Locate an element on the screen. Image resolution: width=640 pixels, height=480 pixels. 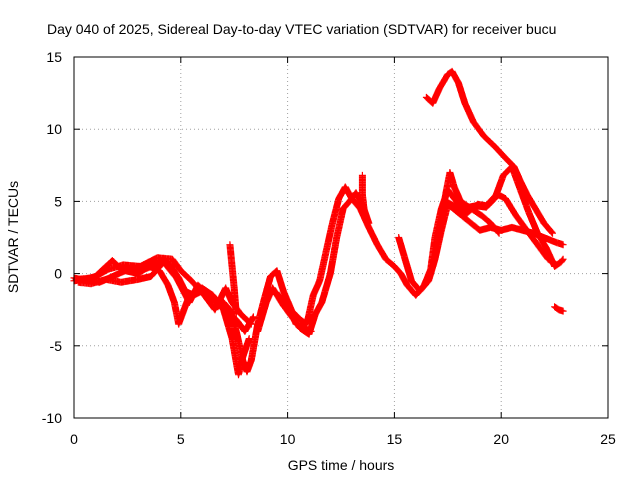
x-tick-label: 5 is located at coordinates (181, 439).